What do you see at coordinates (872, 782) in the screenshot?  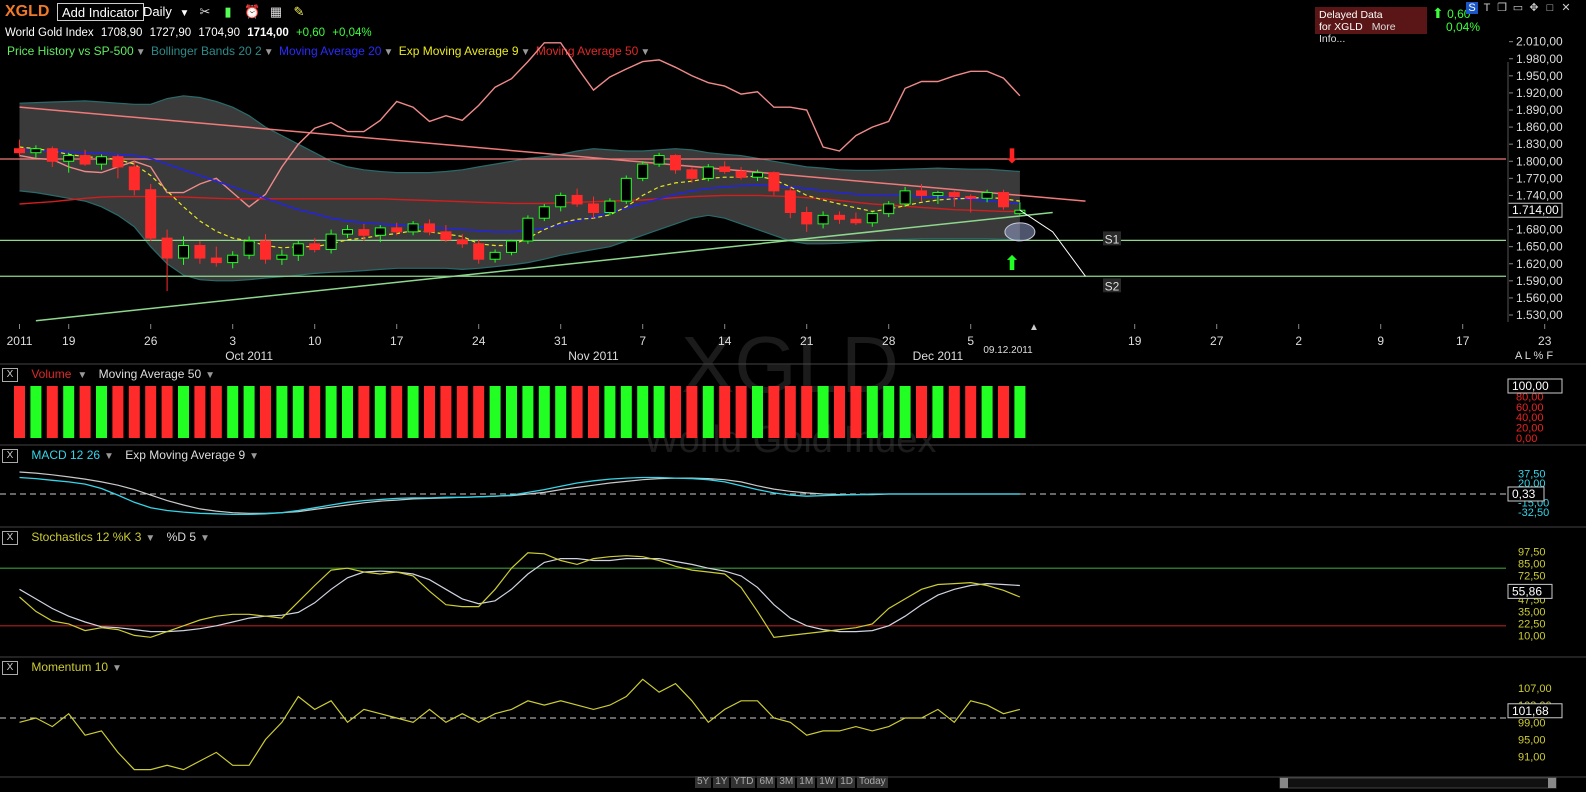 I see `range-button: Today` at bounding box center [872, 782].